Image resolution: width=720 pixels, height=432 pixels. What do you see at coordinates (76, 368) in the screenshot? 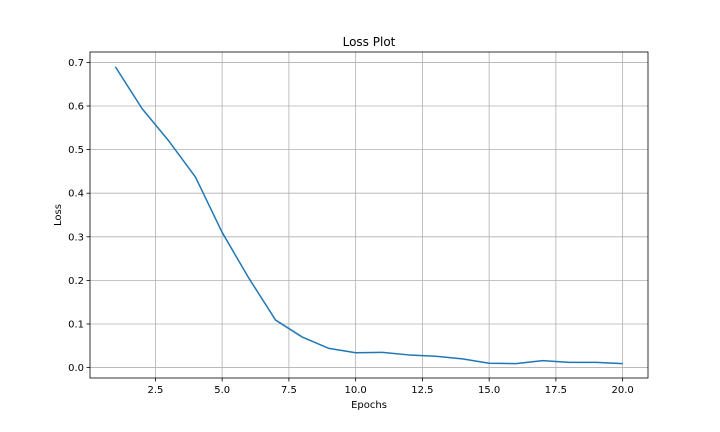
I see `y-tick-label: 0.0` at bounding box center [76, 368].